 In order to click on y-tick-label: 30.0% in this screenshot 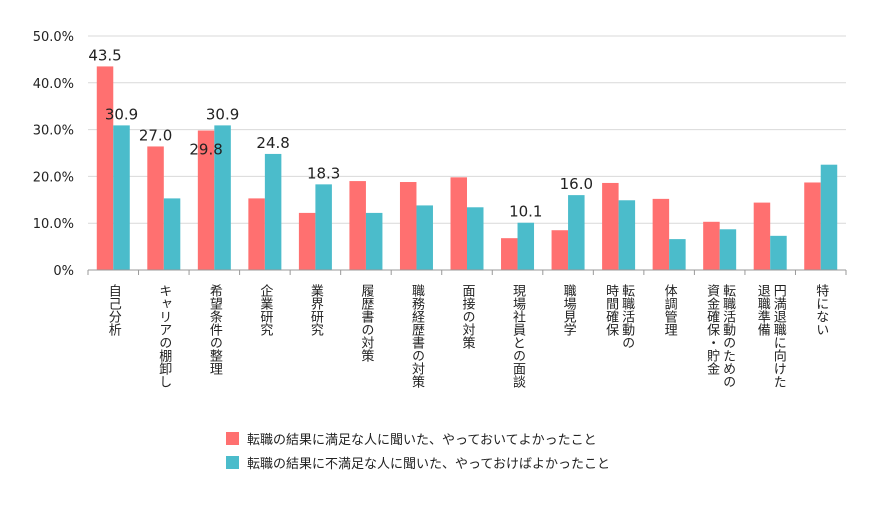, I will do `click(53, 131)`.